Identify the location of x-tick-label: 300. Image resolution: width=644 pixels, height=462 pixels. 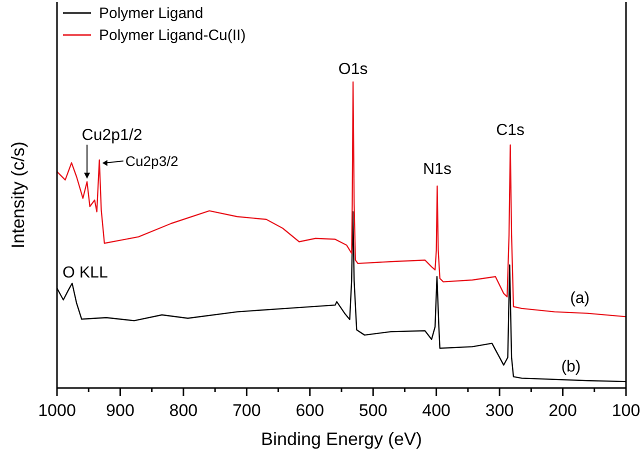
(499, 410).